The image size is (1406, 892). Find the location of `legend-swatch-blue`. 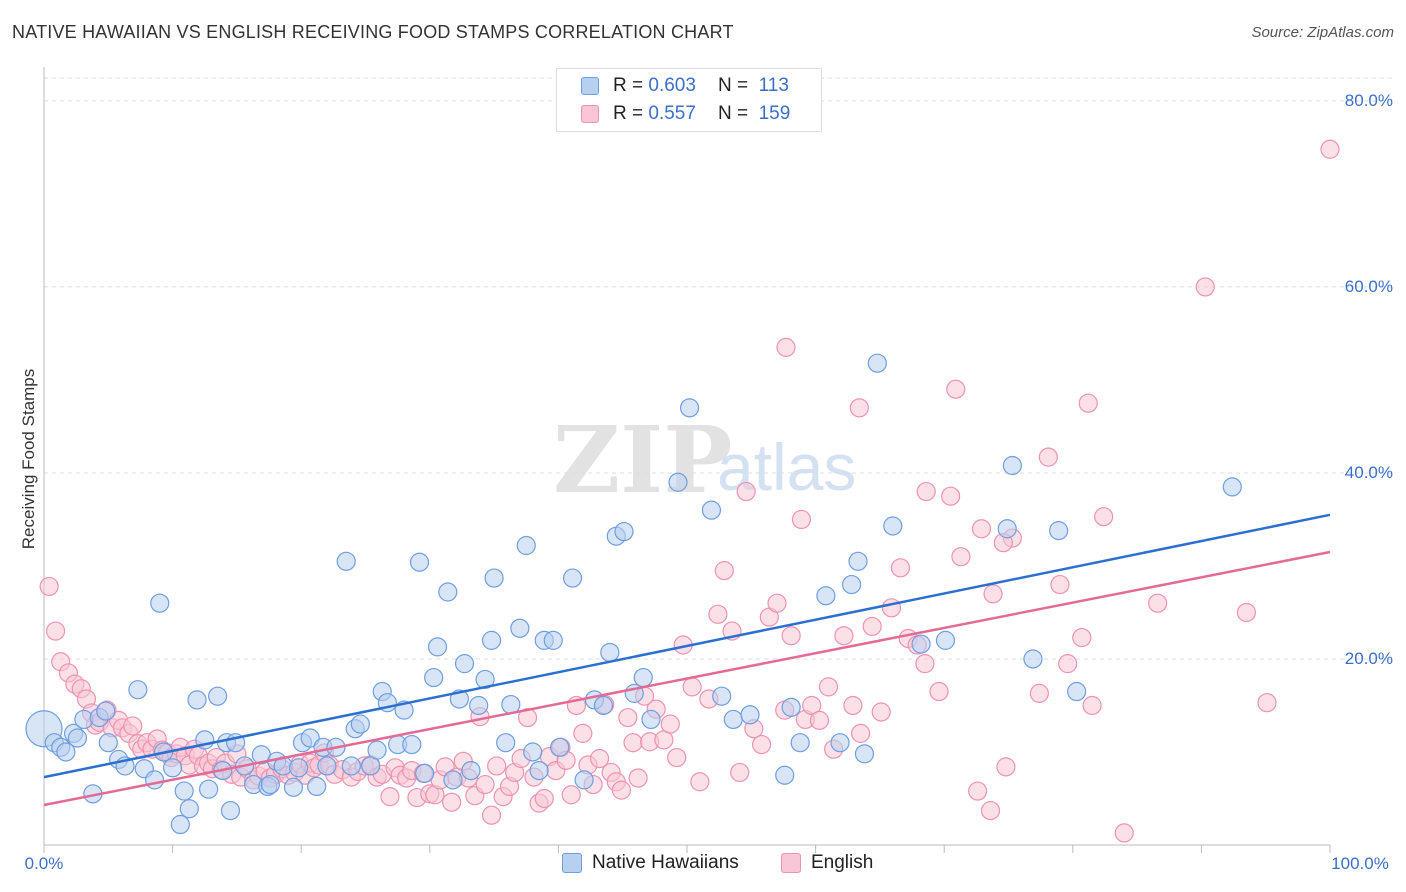

legend-swatch-blue is located at coordinates (572, 863).